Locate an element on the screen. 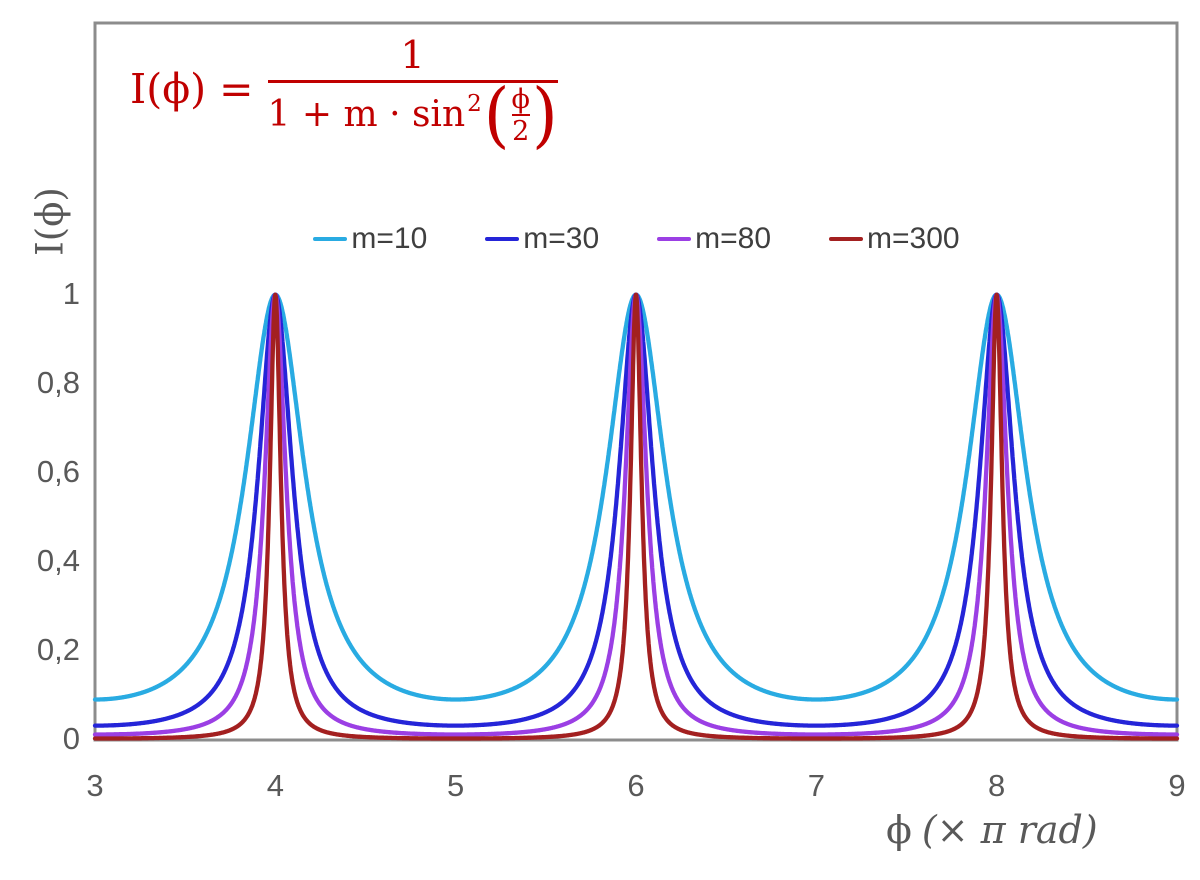  x-axis-title: ϕ (× π rad) is located at coordinates (992, 830).